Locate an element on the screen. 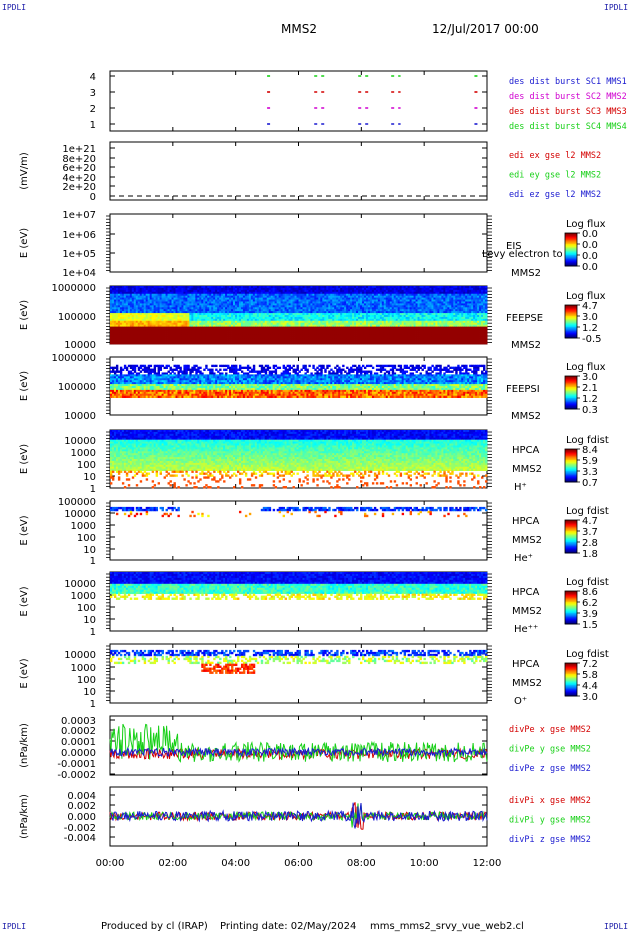 The height and width of the screenshot is (934, 630). colorbar-tick-label: 7.2 is located at coordinates (590, 664).